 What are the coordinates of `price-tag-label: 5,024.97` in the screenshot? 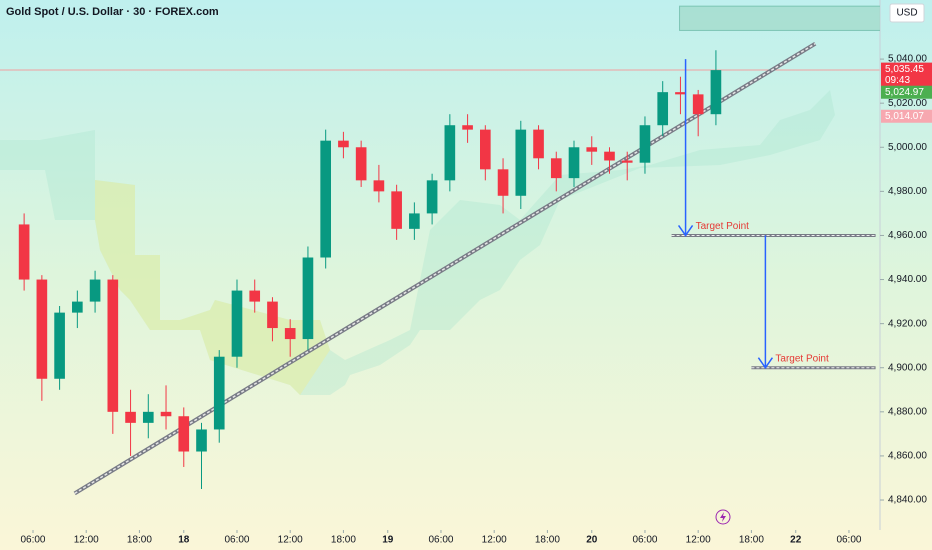 It's located at (904, 92).